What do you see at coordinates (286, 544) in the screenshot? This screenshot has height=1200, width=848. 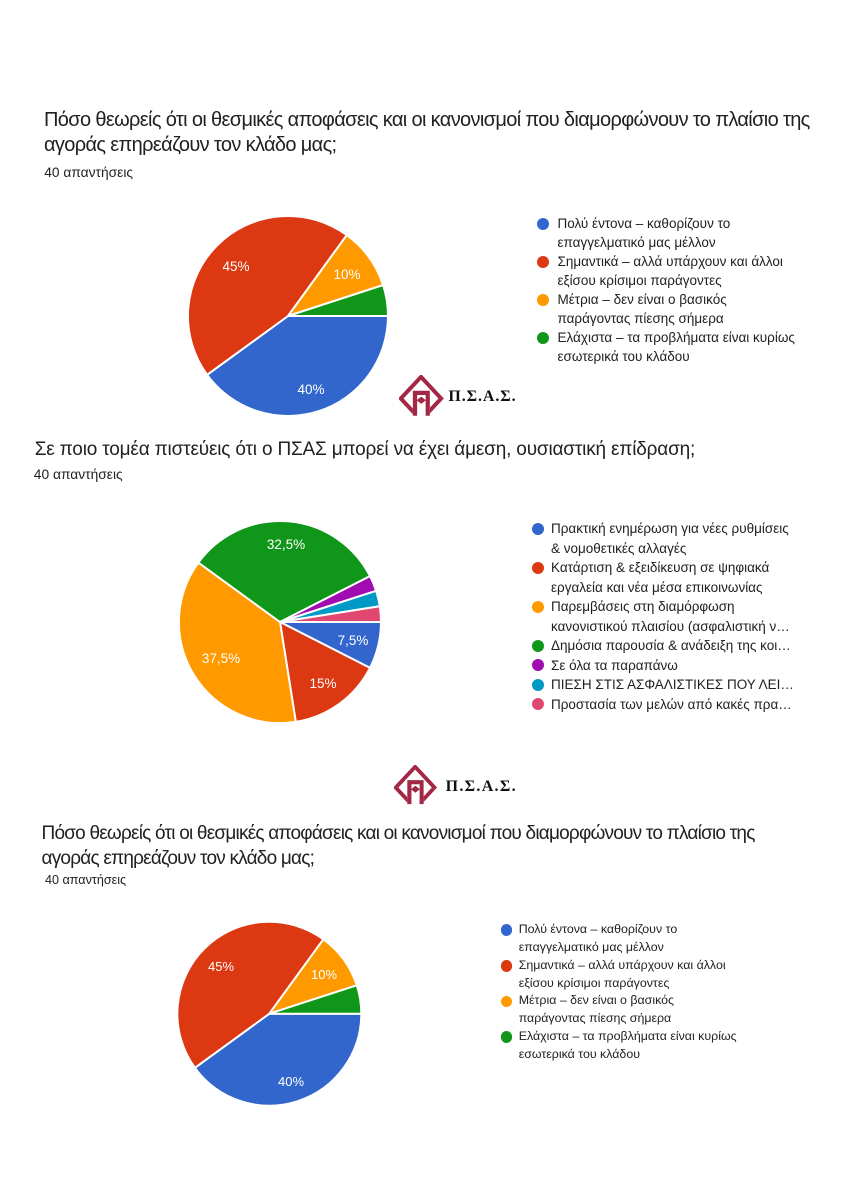 I see `svg-text: 32,5%` at bounding box center [286, 544].